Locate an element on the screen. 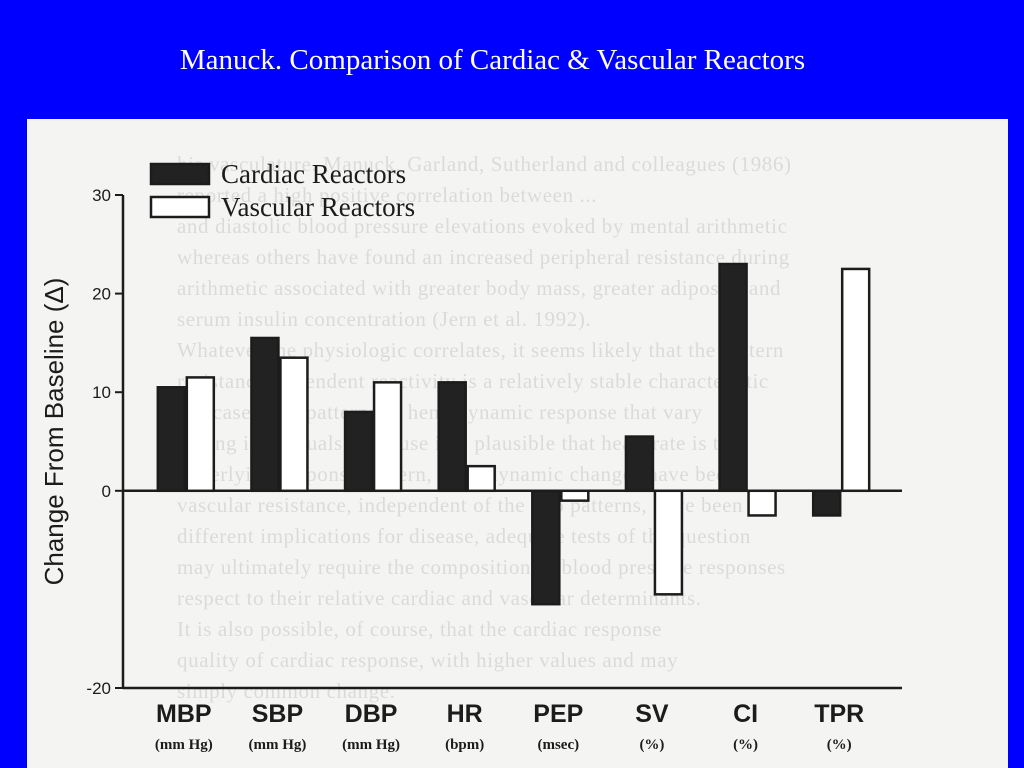  legend-swatch-cardiac is located at coordinates (180, 174).